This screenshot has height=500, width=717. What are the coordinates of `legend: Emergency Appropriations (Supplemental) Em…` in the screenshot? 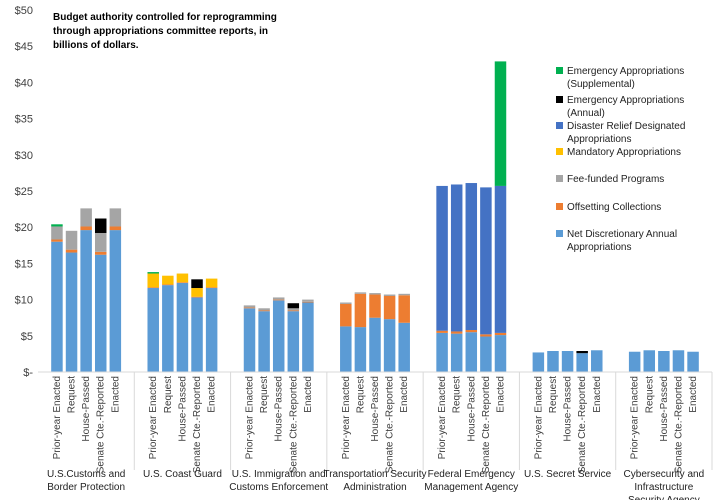 It's located at (620, 159).